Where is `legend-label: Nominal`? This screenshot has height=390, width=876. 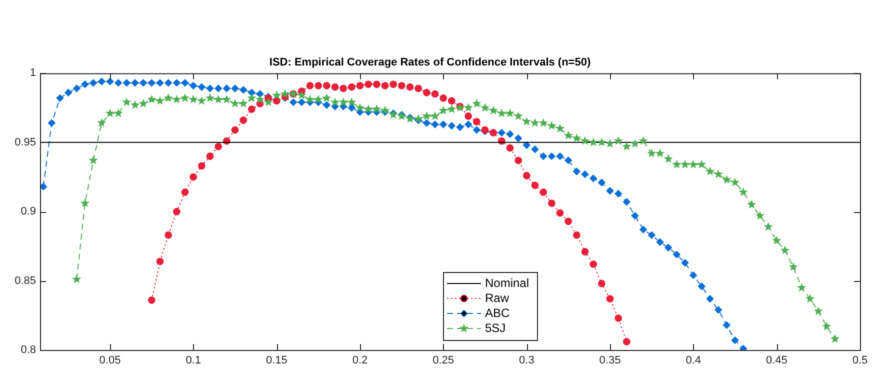
legend-label: Nominal is located at coordinates (507, 283).